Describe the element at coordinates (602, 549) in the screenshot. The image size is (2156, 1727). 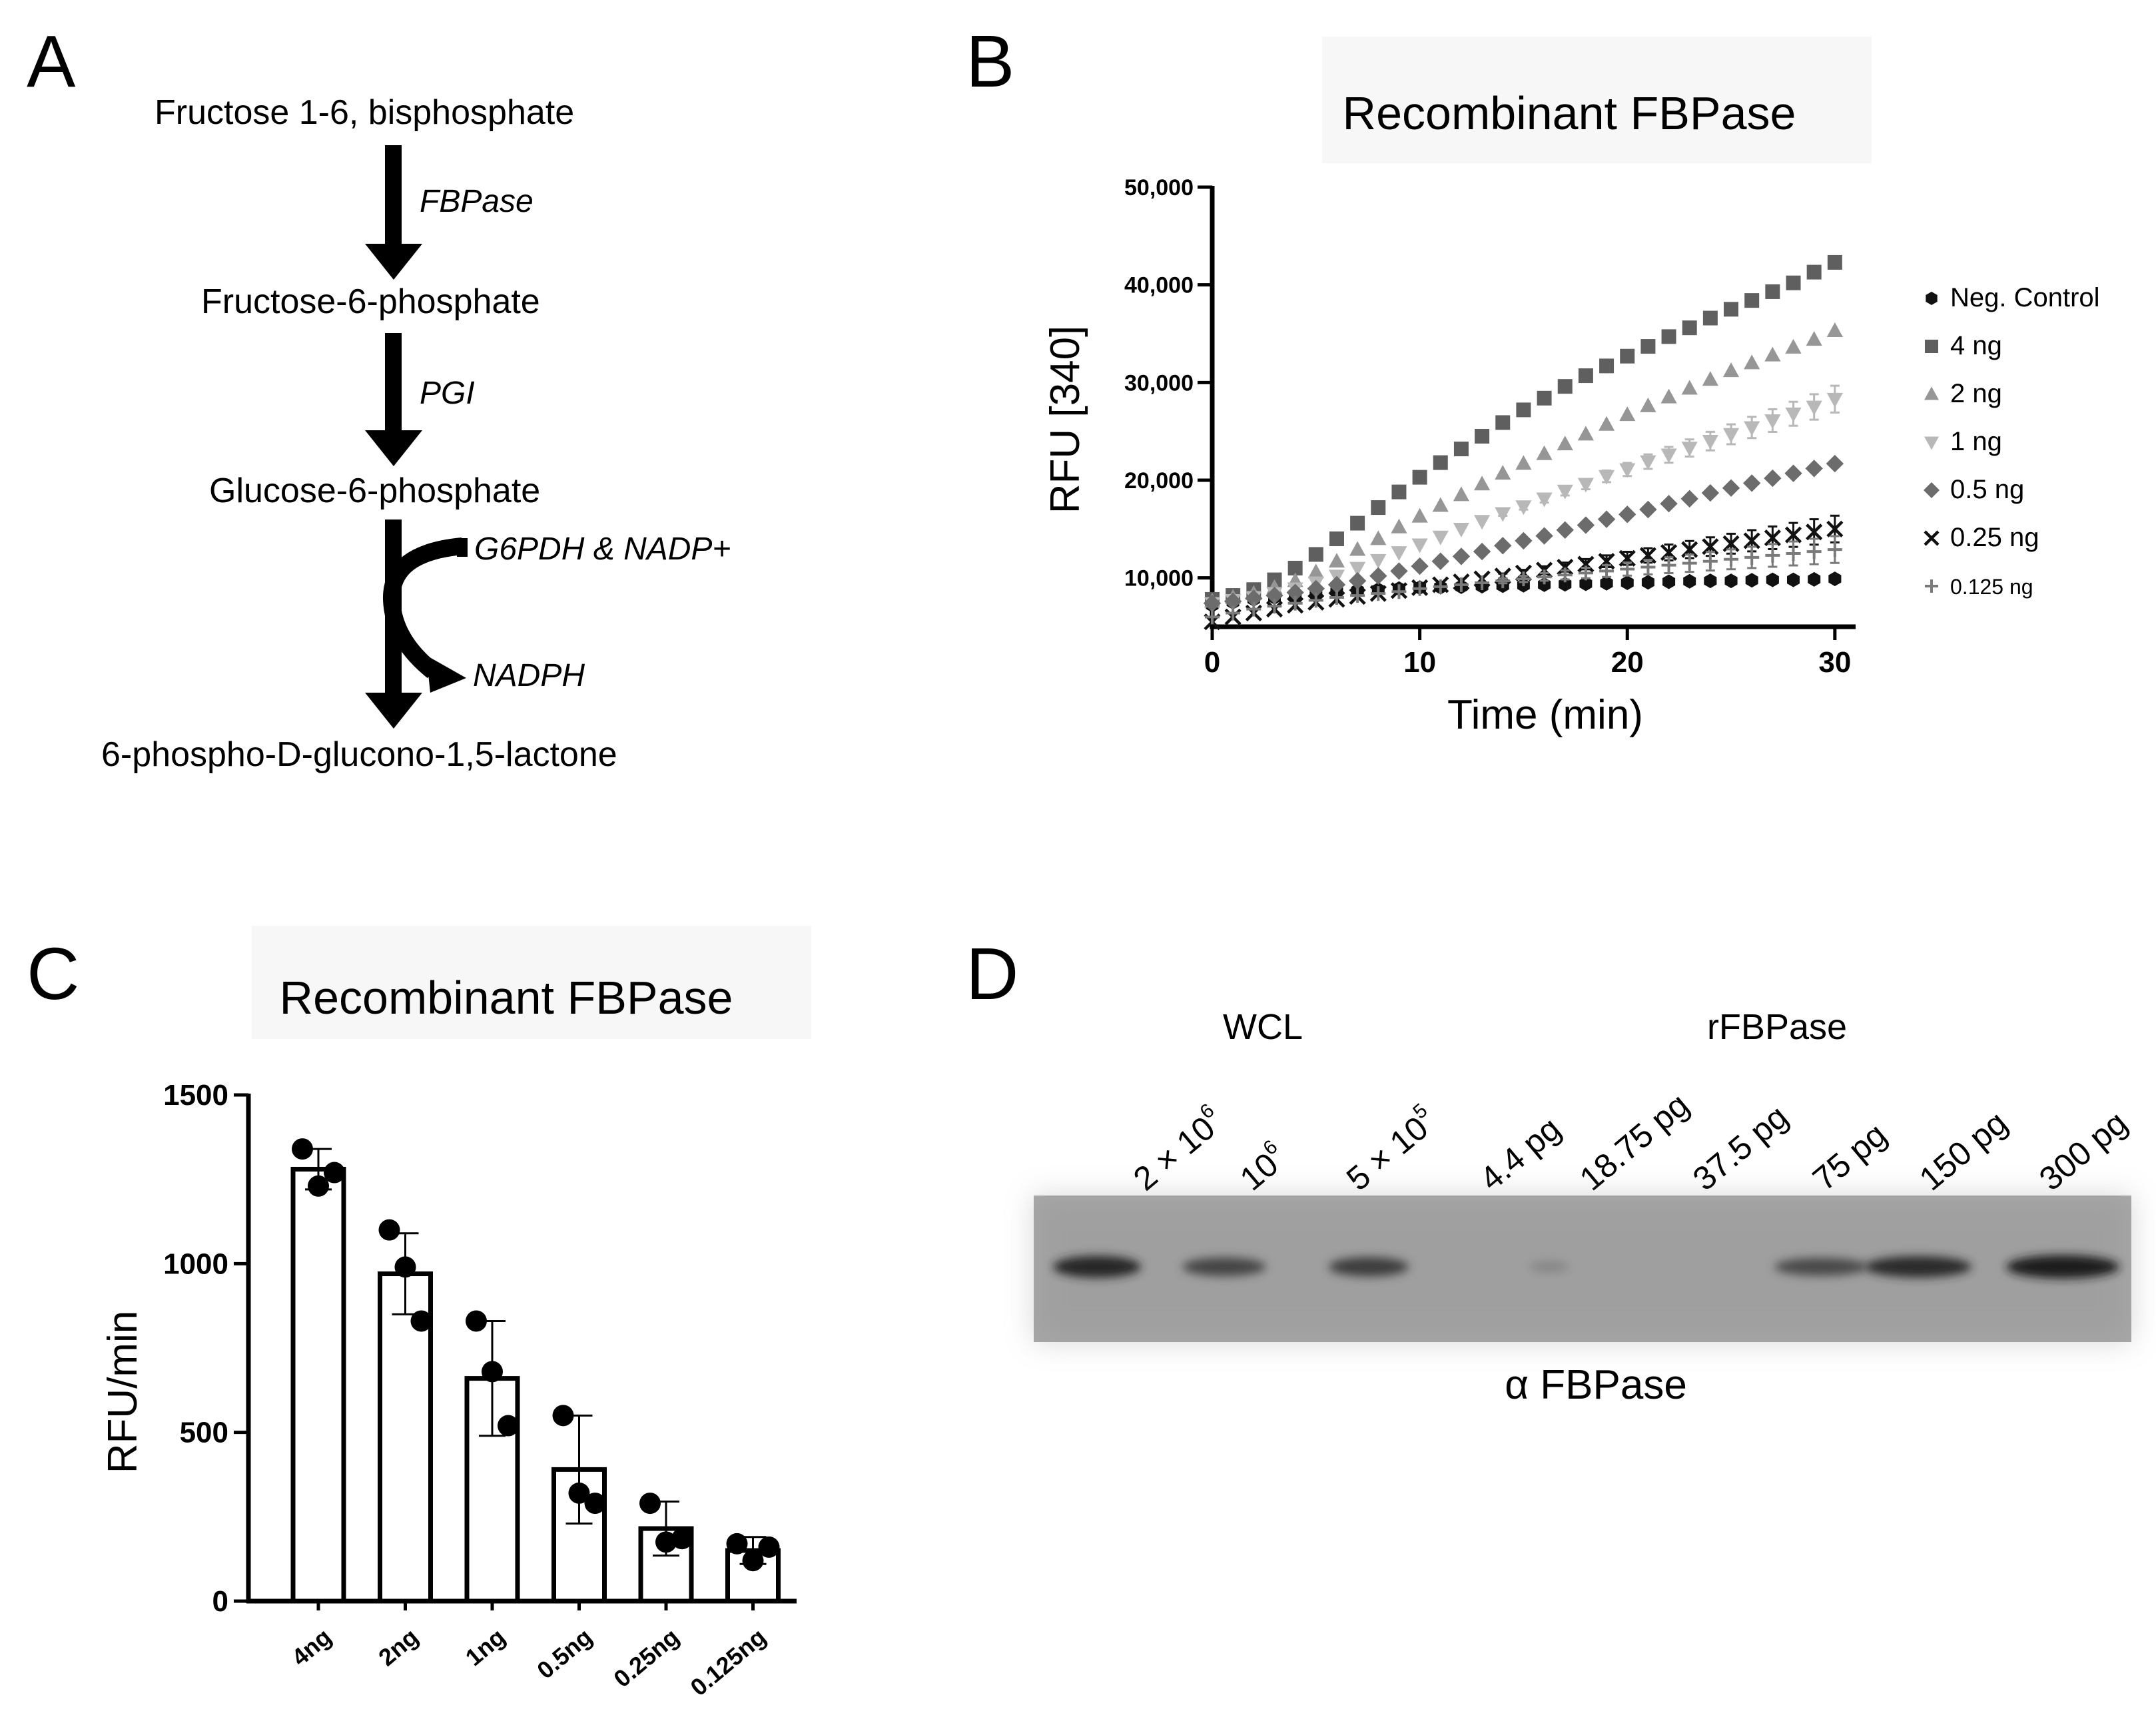
I see `cofactor-in-label: G6PDH & NADP+` at that location.